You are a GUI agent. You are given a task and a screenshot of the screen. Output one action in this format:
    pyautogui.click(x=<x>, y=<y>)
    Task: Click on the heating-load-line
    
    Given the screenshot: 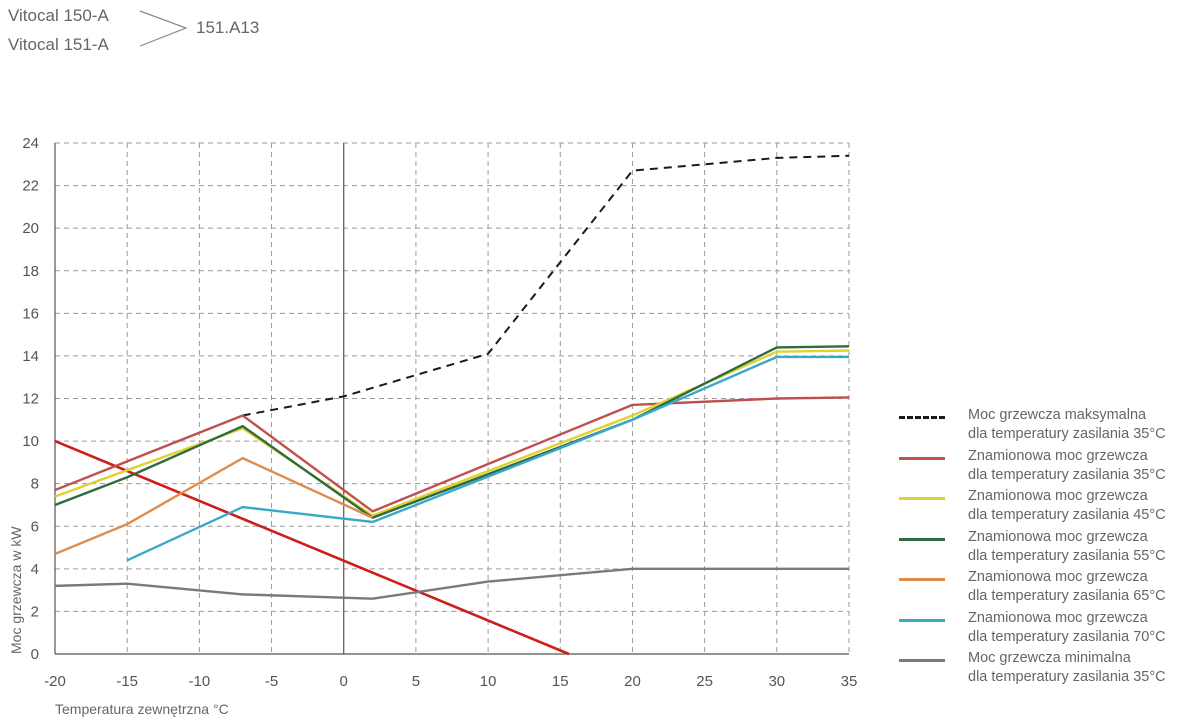 What is the action you would take?
    pyautogui.click(x=312, y=547)
    